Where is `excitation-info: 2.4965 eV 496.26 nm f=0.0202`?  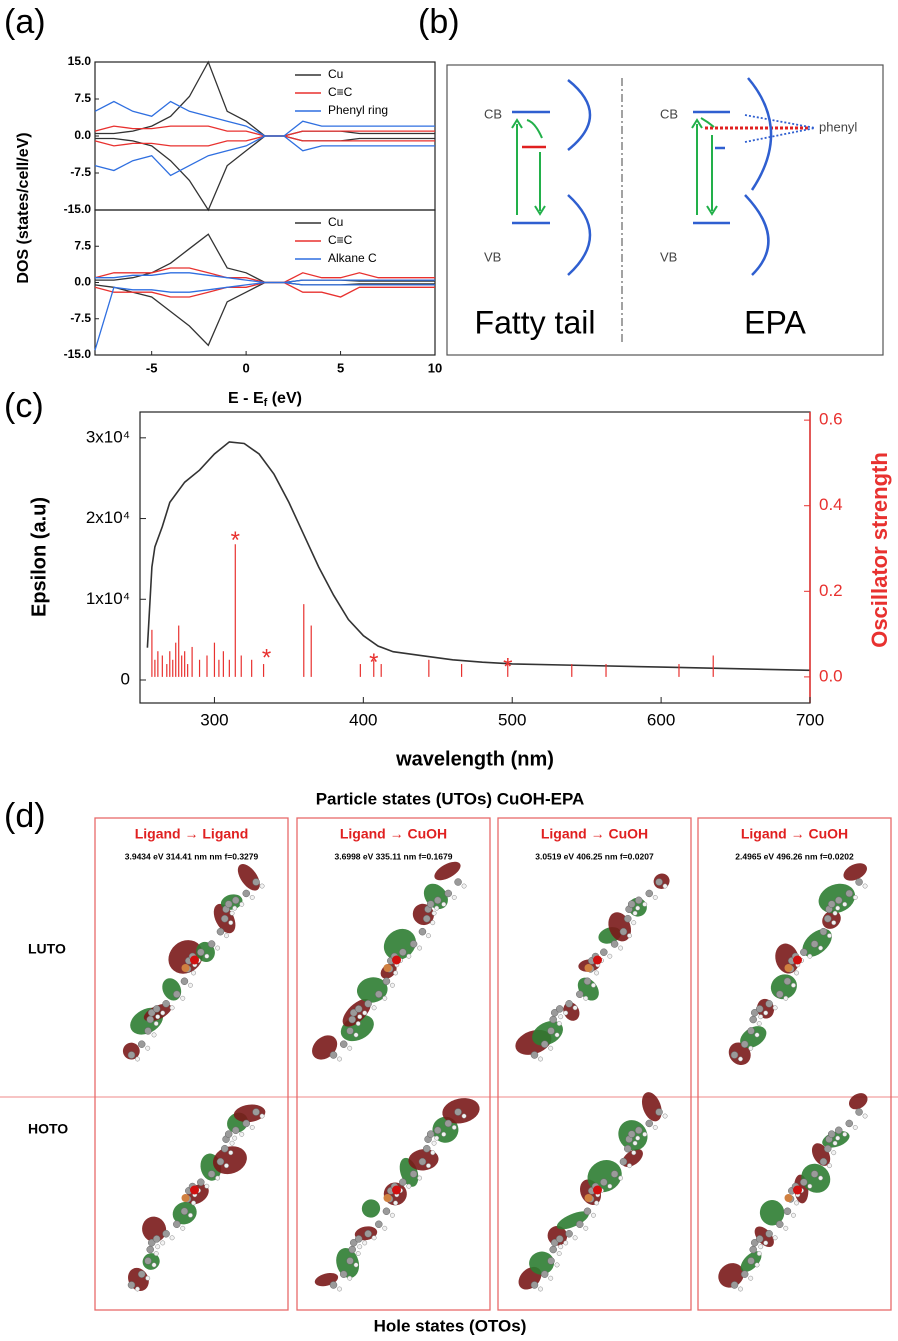
excitation-info: 2.4965 eV 496.26 nm f=0.0202 is located at coordinates (794, 856).